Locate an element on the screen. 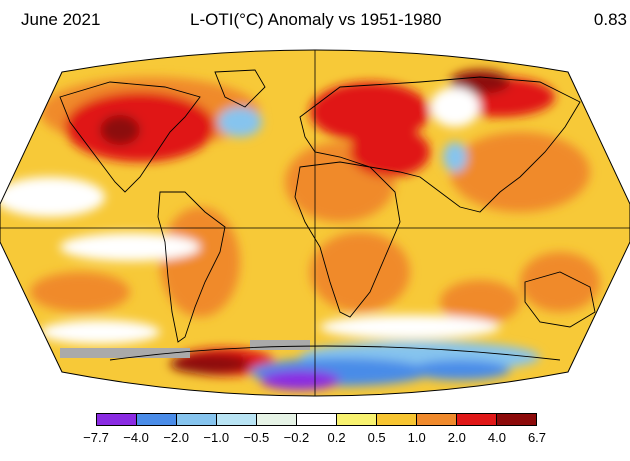 The height and width of the screenshot is (461, 630). cold-zone is located at coordinates (460, 370).